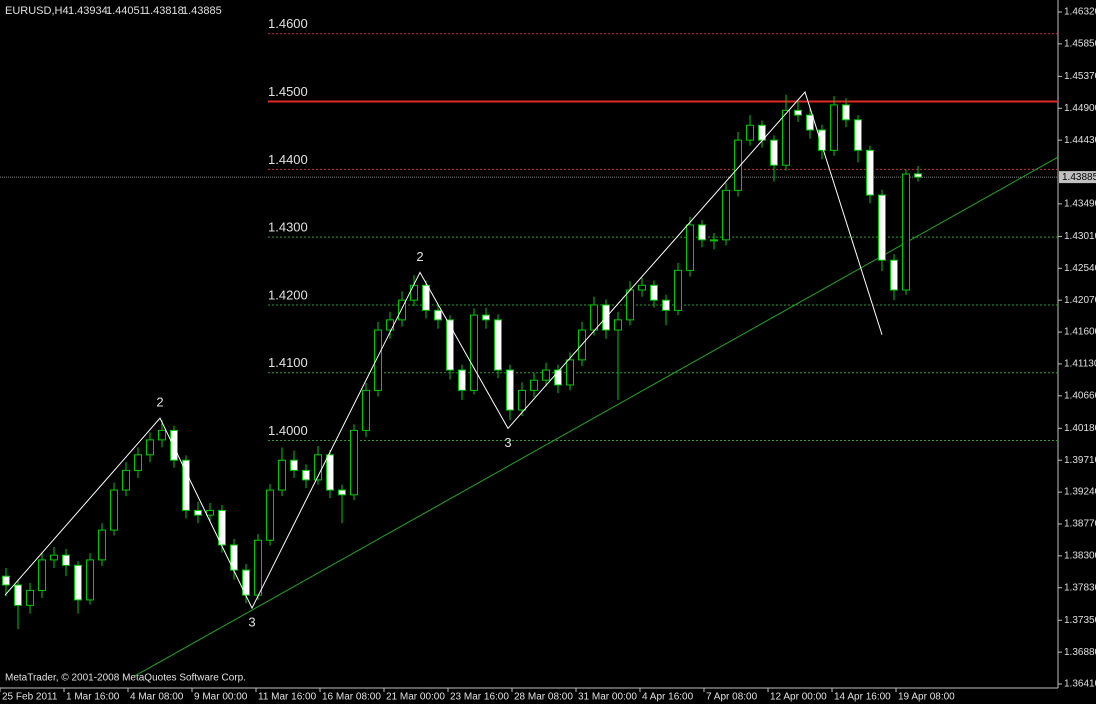 The height and width of the screenshot is (704, 1096). What do you see at coordinates (288, 294) in the screenshot?
I see `level-label: 1.4200` at bounding box center [288, 294].